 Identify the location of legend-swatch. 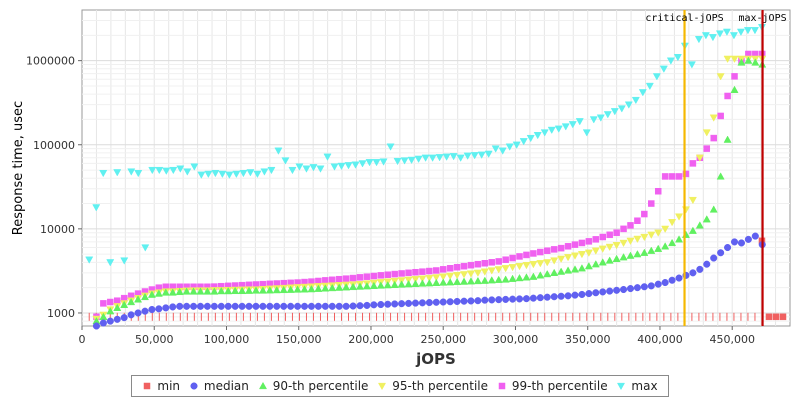
(194, 386).